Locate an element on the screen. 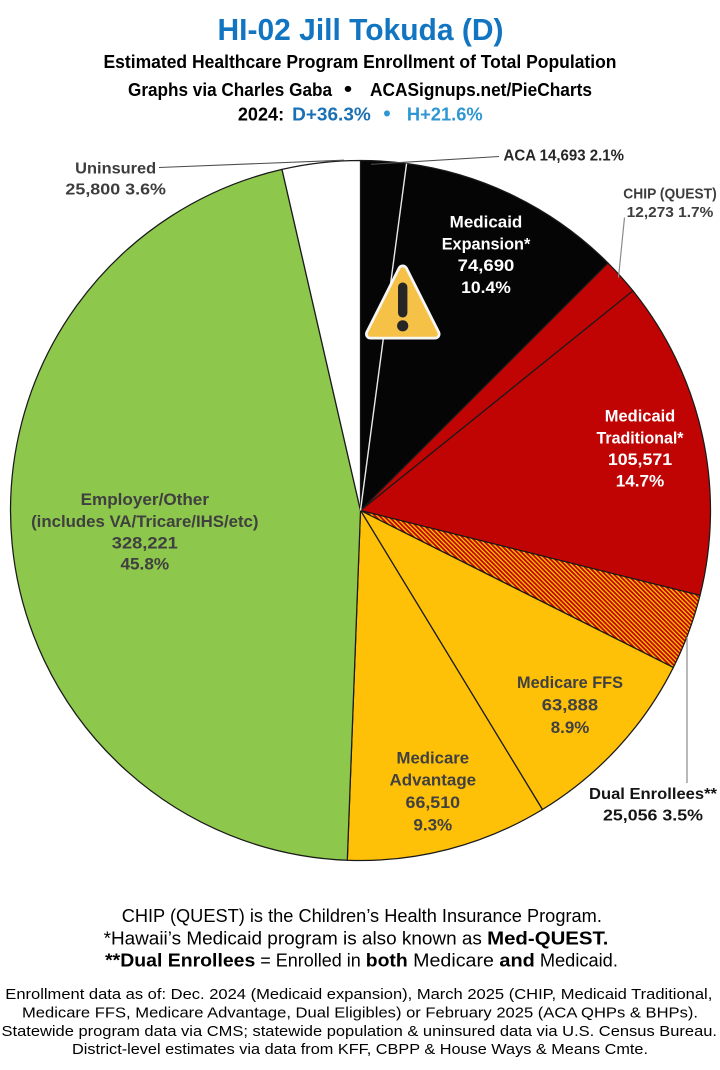  svg-text: and is located at coordinates (516, 960).